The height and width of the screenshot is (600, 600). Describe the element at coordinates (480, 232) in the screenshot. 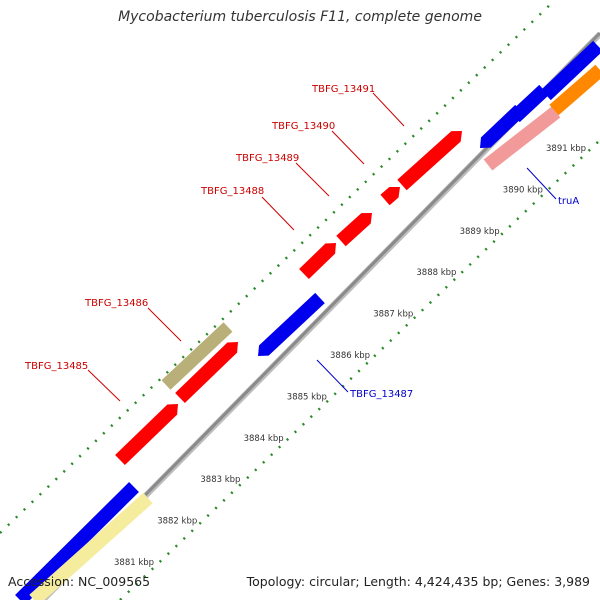

I see `tick-label: 3889 kbp` at that location.